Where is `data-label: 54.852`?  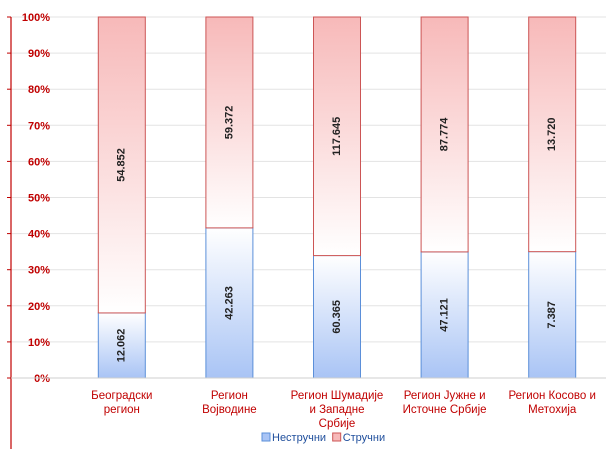
data-label: 54.852 is located at coordinates (122, 165).